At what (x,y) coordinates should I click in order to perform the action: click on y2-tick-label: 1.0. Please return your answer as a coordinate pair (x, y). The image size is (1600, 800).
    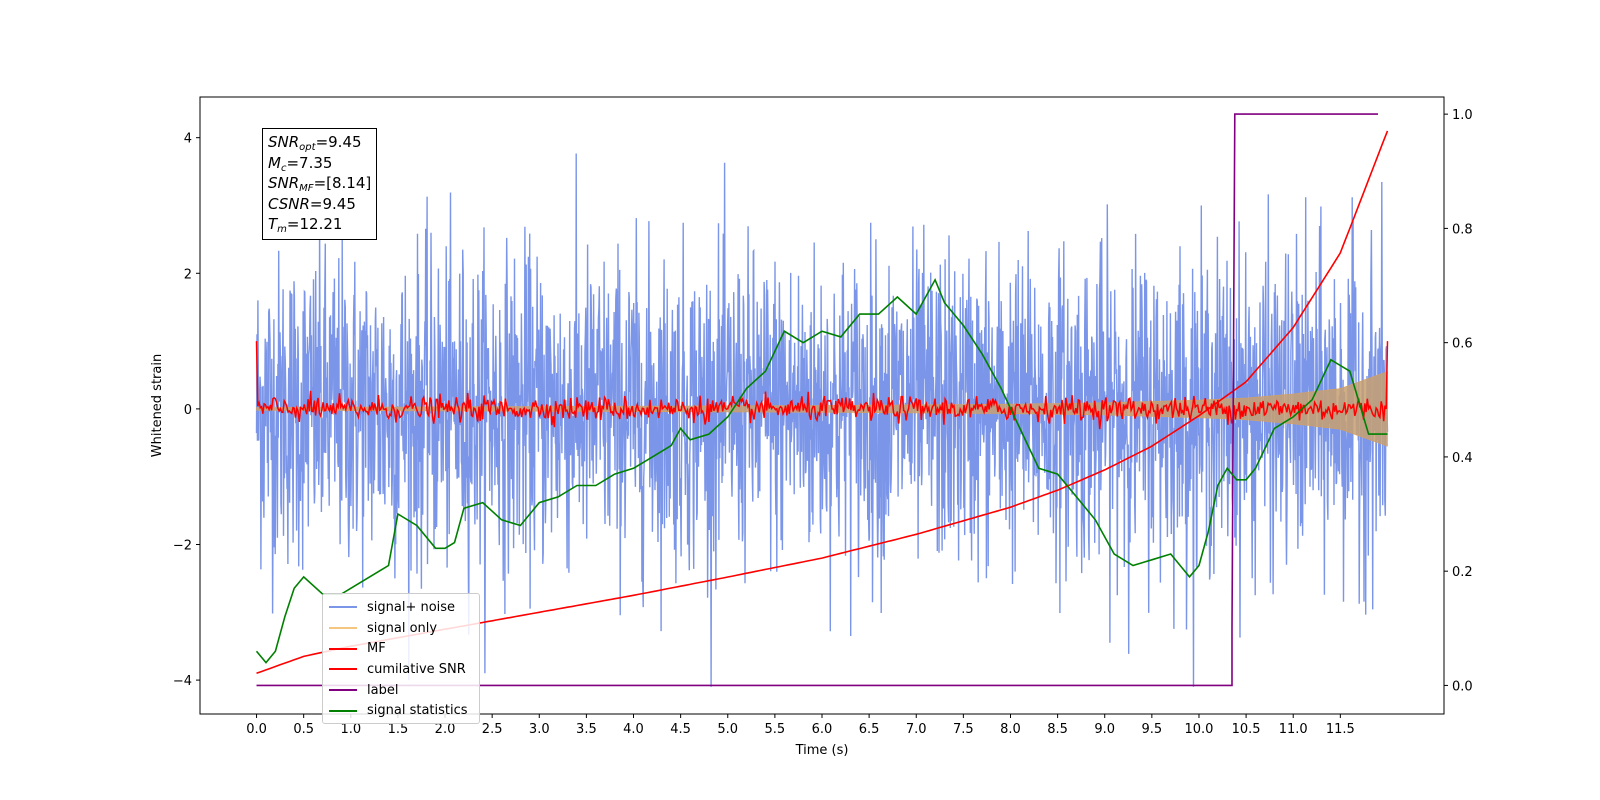
    Looking at the image, I should click on (1462, 115).